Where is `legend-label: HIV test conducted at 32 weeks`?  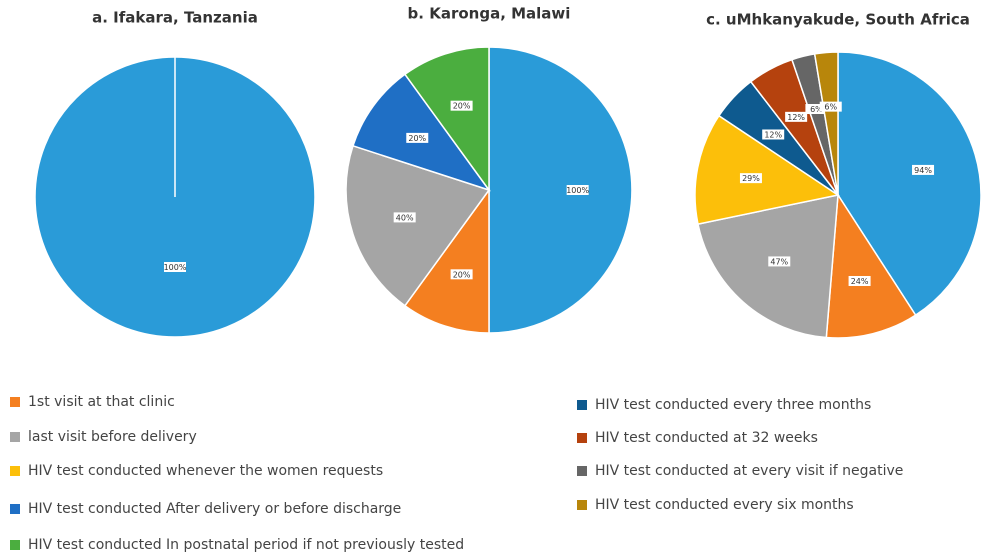 legend-label: HIV test conducted at 32 weeks is located at coordinates (706, 438).